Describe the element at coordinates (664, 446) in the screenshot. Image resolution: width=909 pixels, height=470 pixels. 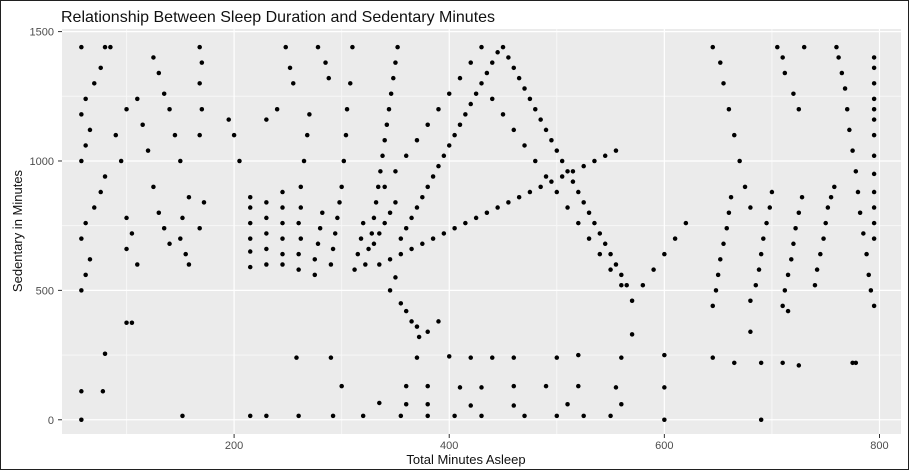
I see `x-tick-label: 600` at that location.